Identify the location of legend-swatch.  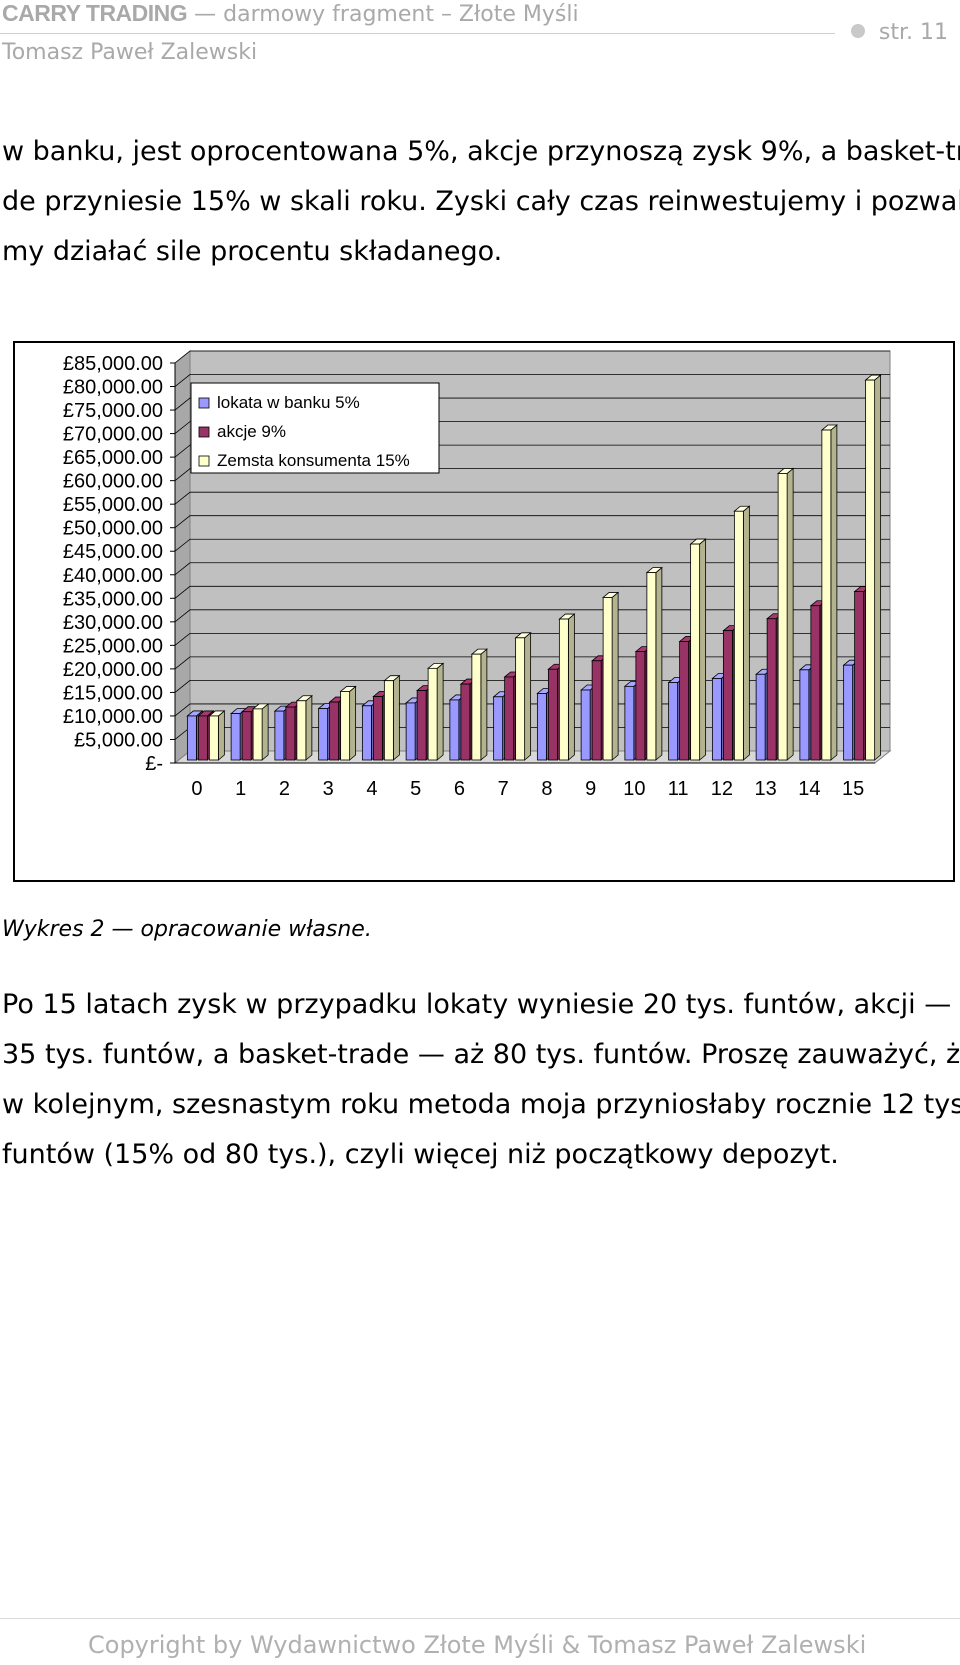
(204, 432).